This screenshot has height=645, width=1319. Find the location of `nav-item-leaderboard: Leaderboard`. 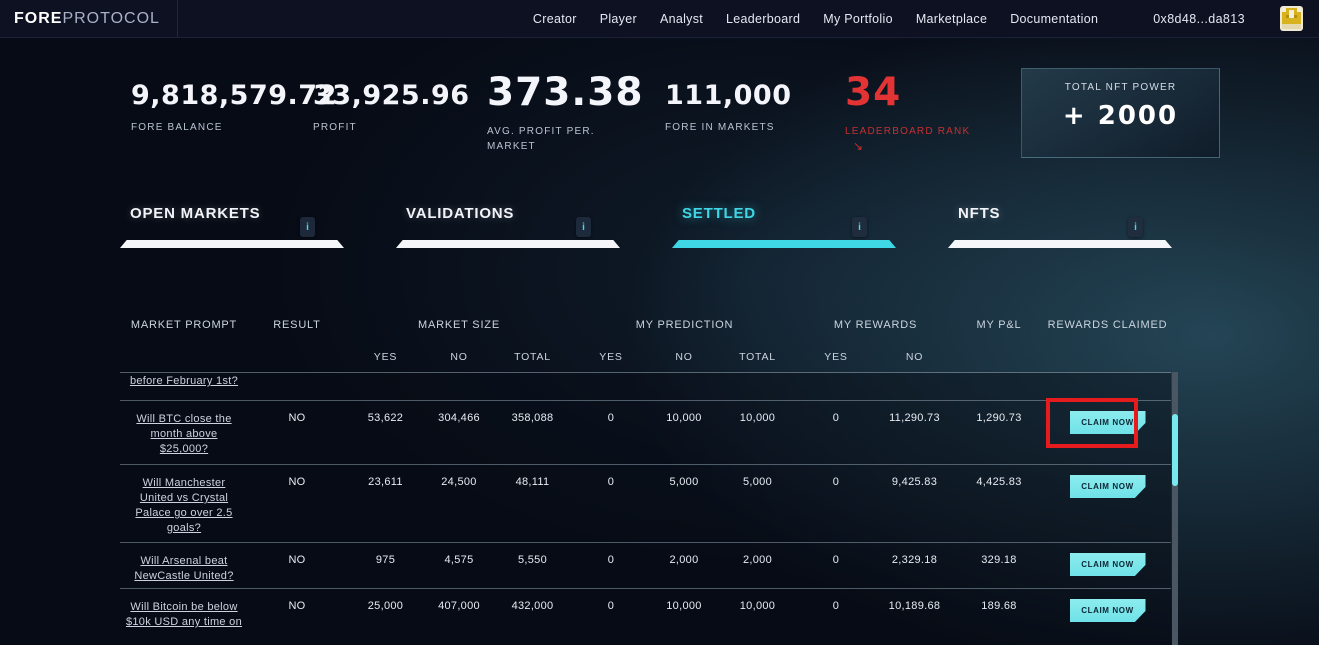

nav-item-leaderboard: Leaderboard is located at coordinates (763, 18).